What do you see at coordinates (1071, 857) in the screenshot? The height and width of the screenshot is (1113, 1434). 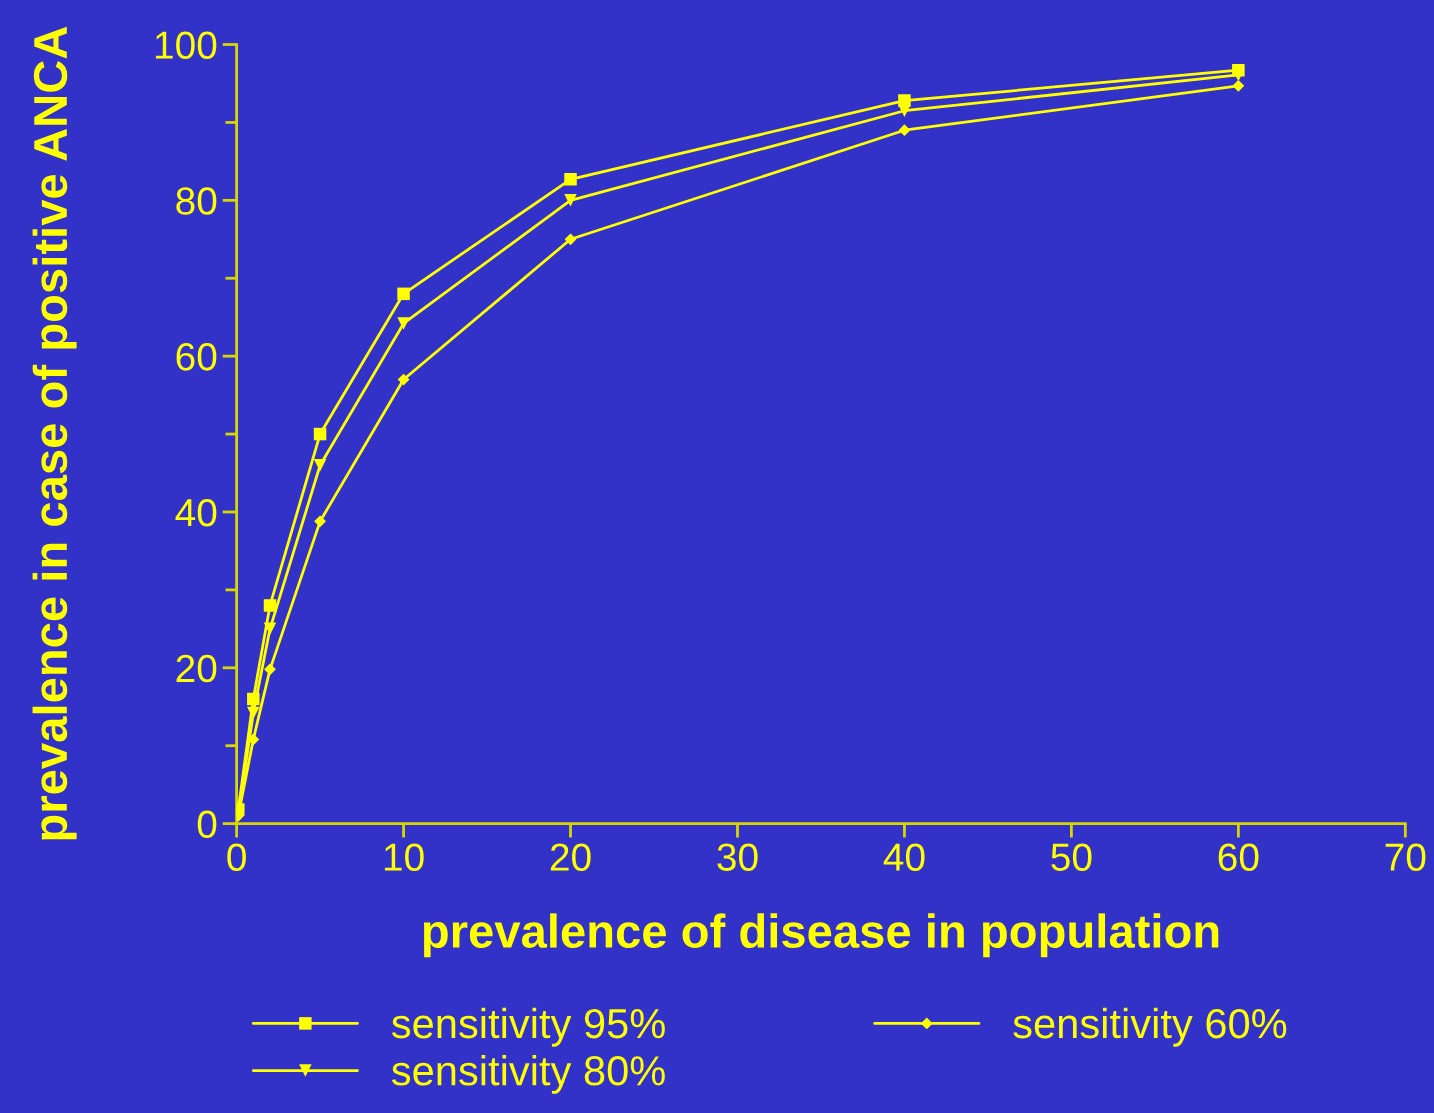 I see `x-tick-label: 50` at bounding box center [1071, 857].